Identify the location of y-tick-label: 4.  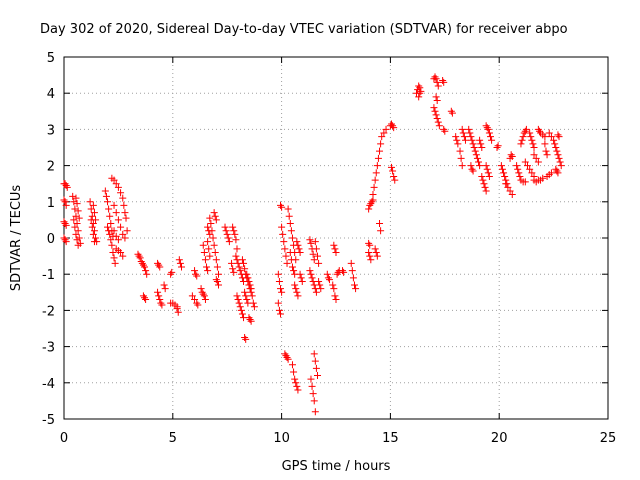
(51, 94).